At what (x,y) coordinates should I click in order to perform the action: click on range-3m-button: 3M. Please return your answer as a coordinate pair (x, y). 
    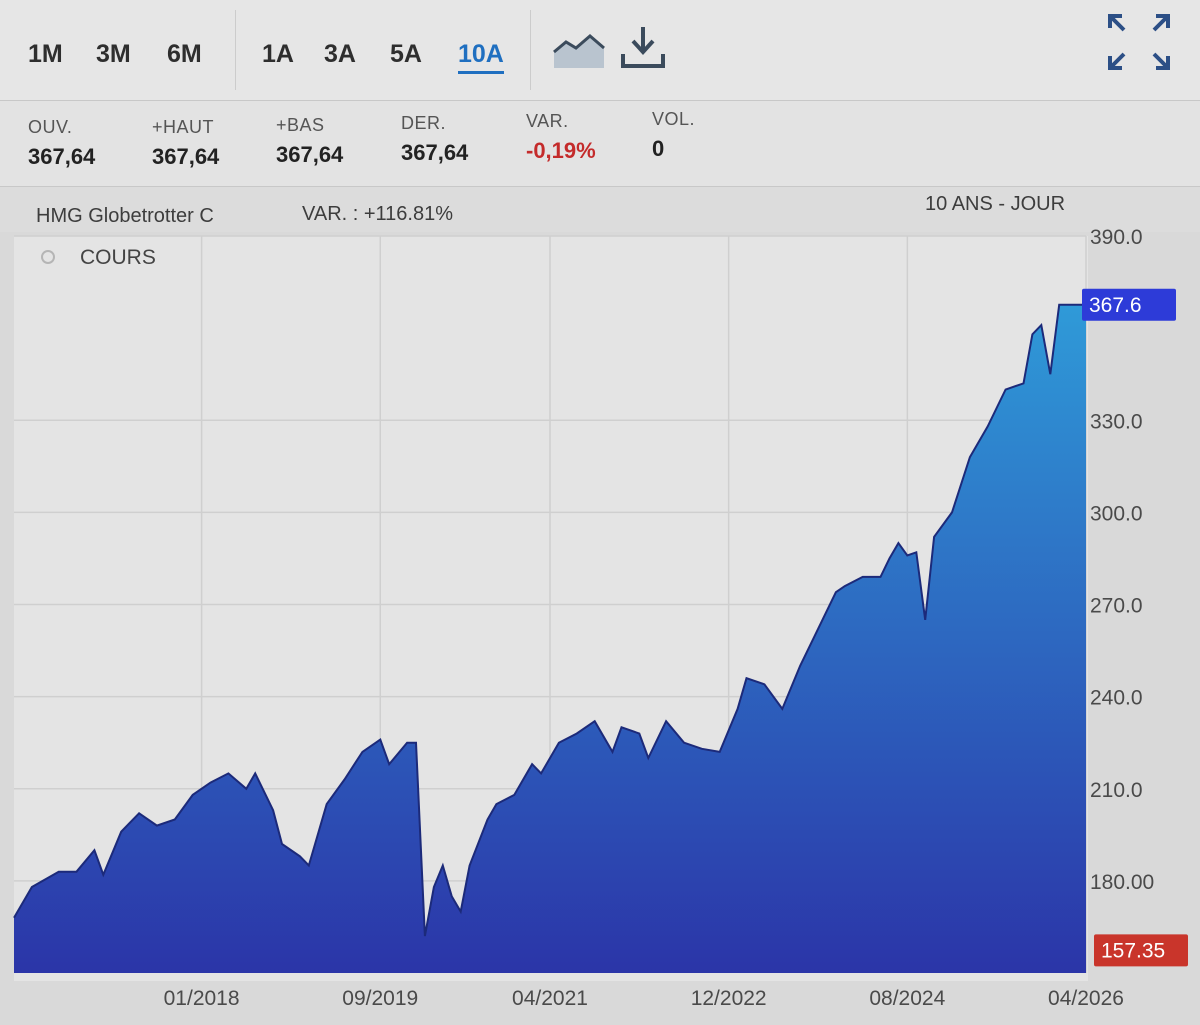
    Looking at the image, I should click on (113, 54).